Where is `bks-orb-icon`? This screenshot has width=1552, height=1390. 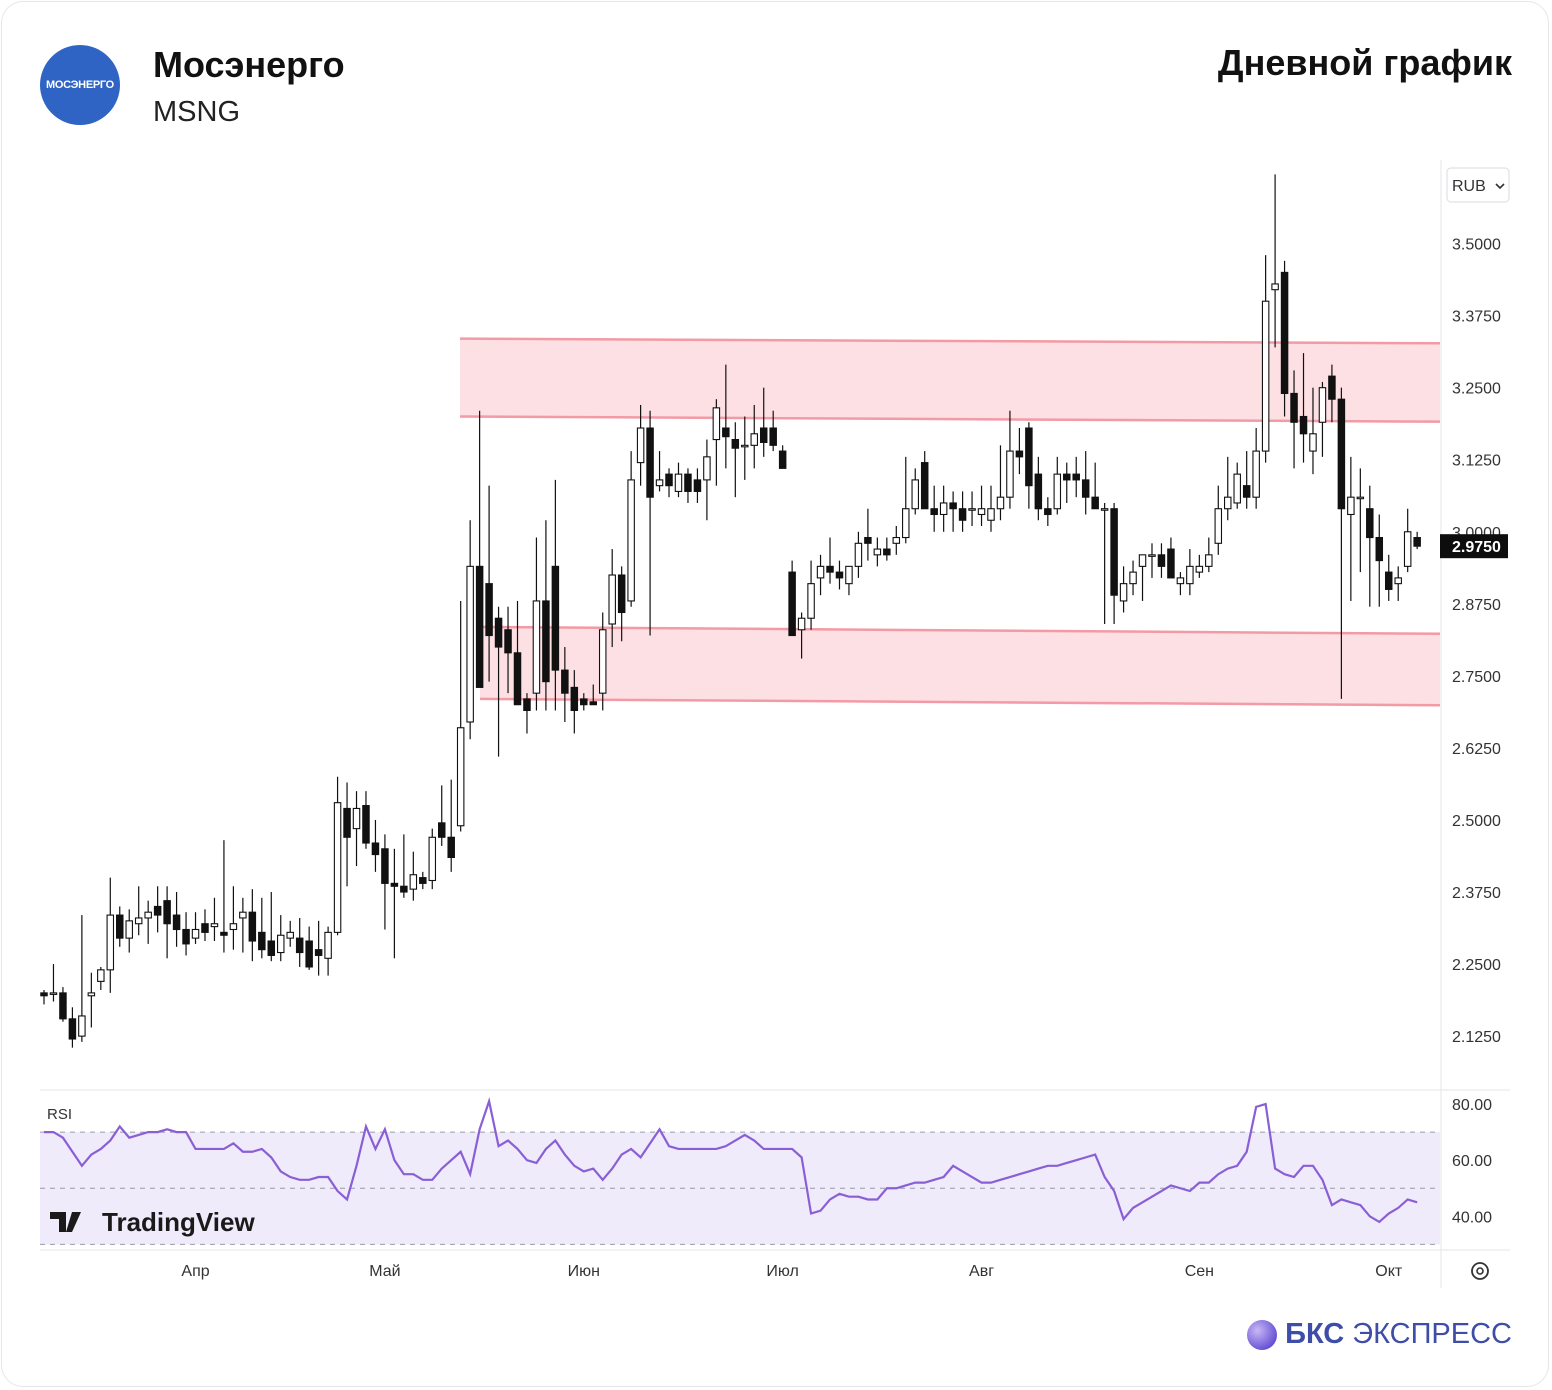
bks-orb-icon is located at coordinates (1262, 1334).